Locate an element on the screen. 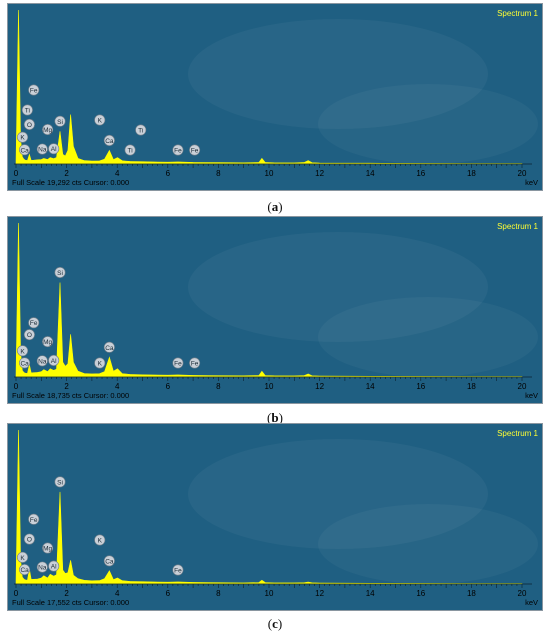 The width and height of the screenshot is (550, 636). peak-label: Al is located at coordinates (54, 149).